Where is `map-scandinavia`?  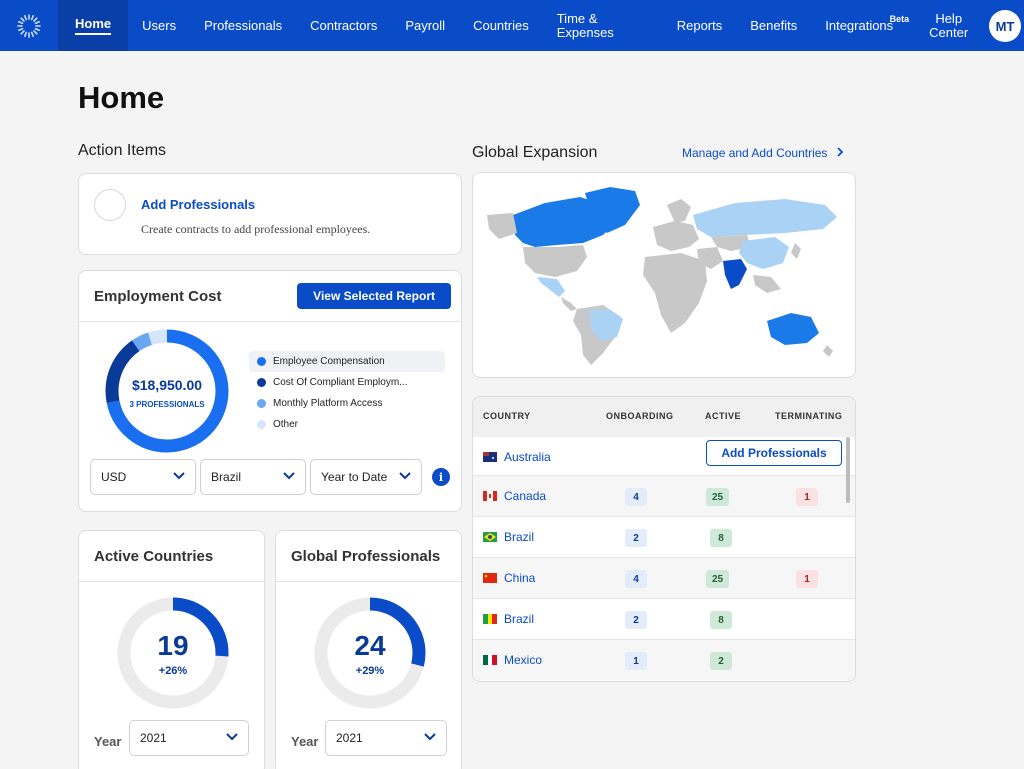
map-scandinavia is located at coordinates (679, 211).